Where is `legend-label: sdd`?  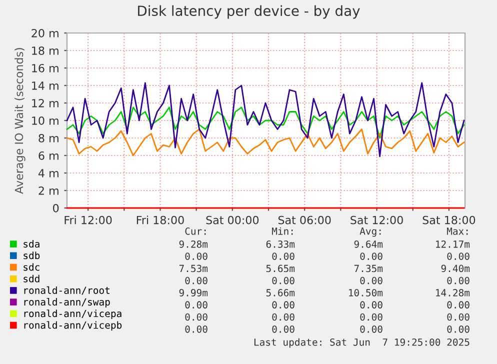 legend-label: sdd is located at coordinates (32, 278).